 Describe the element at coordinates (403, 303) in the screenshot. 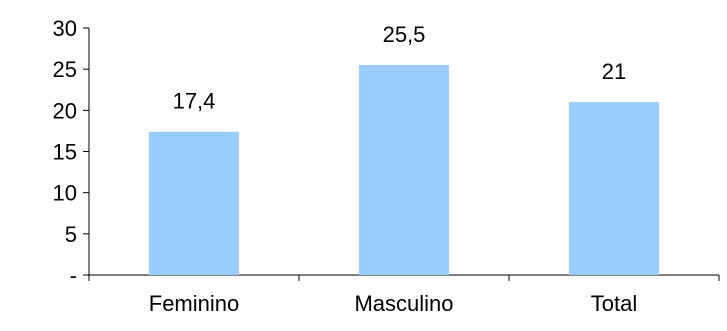

I see `x-tick-label: Masculino` at that location.